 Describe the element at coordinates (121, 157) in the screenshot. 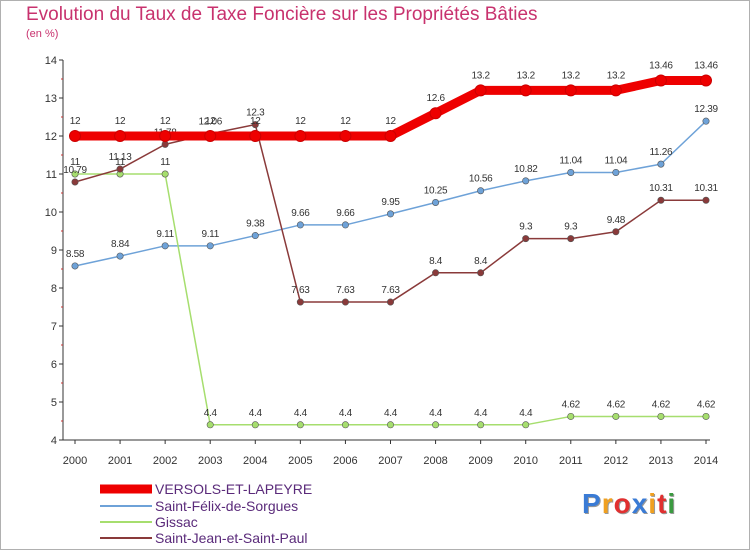

I see `data-label: 11.13` at that location.